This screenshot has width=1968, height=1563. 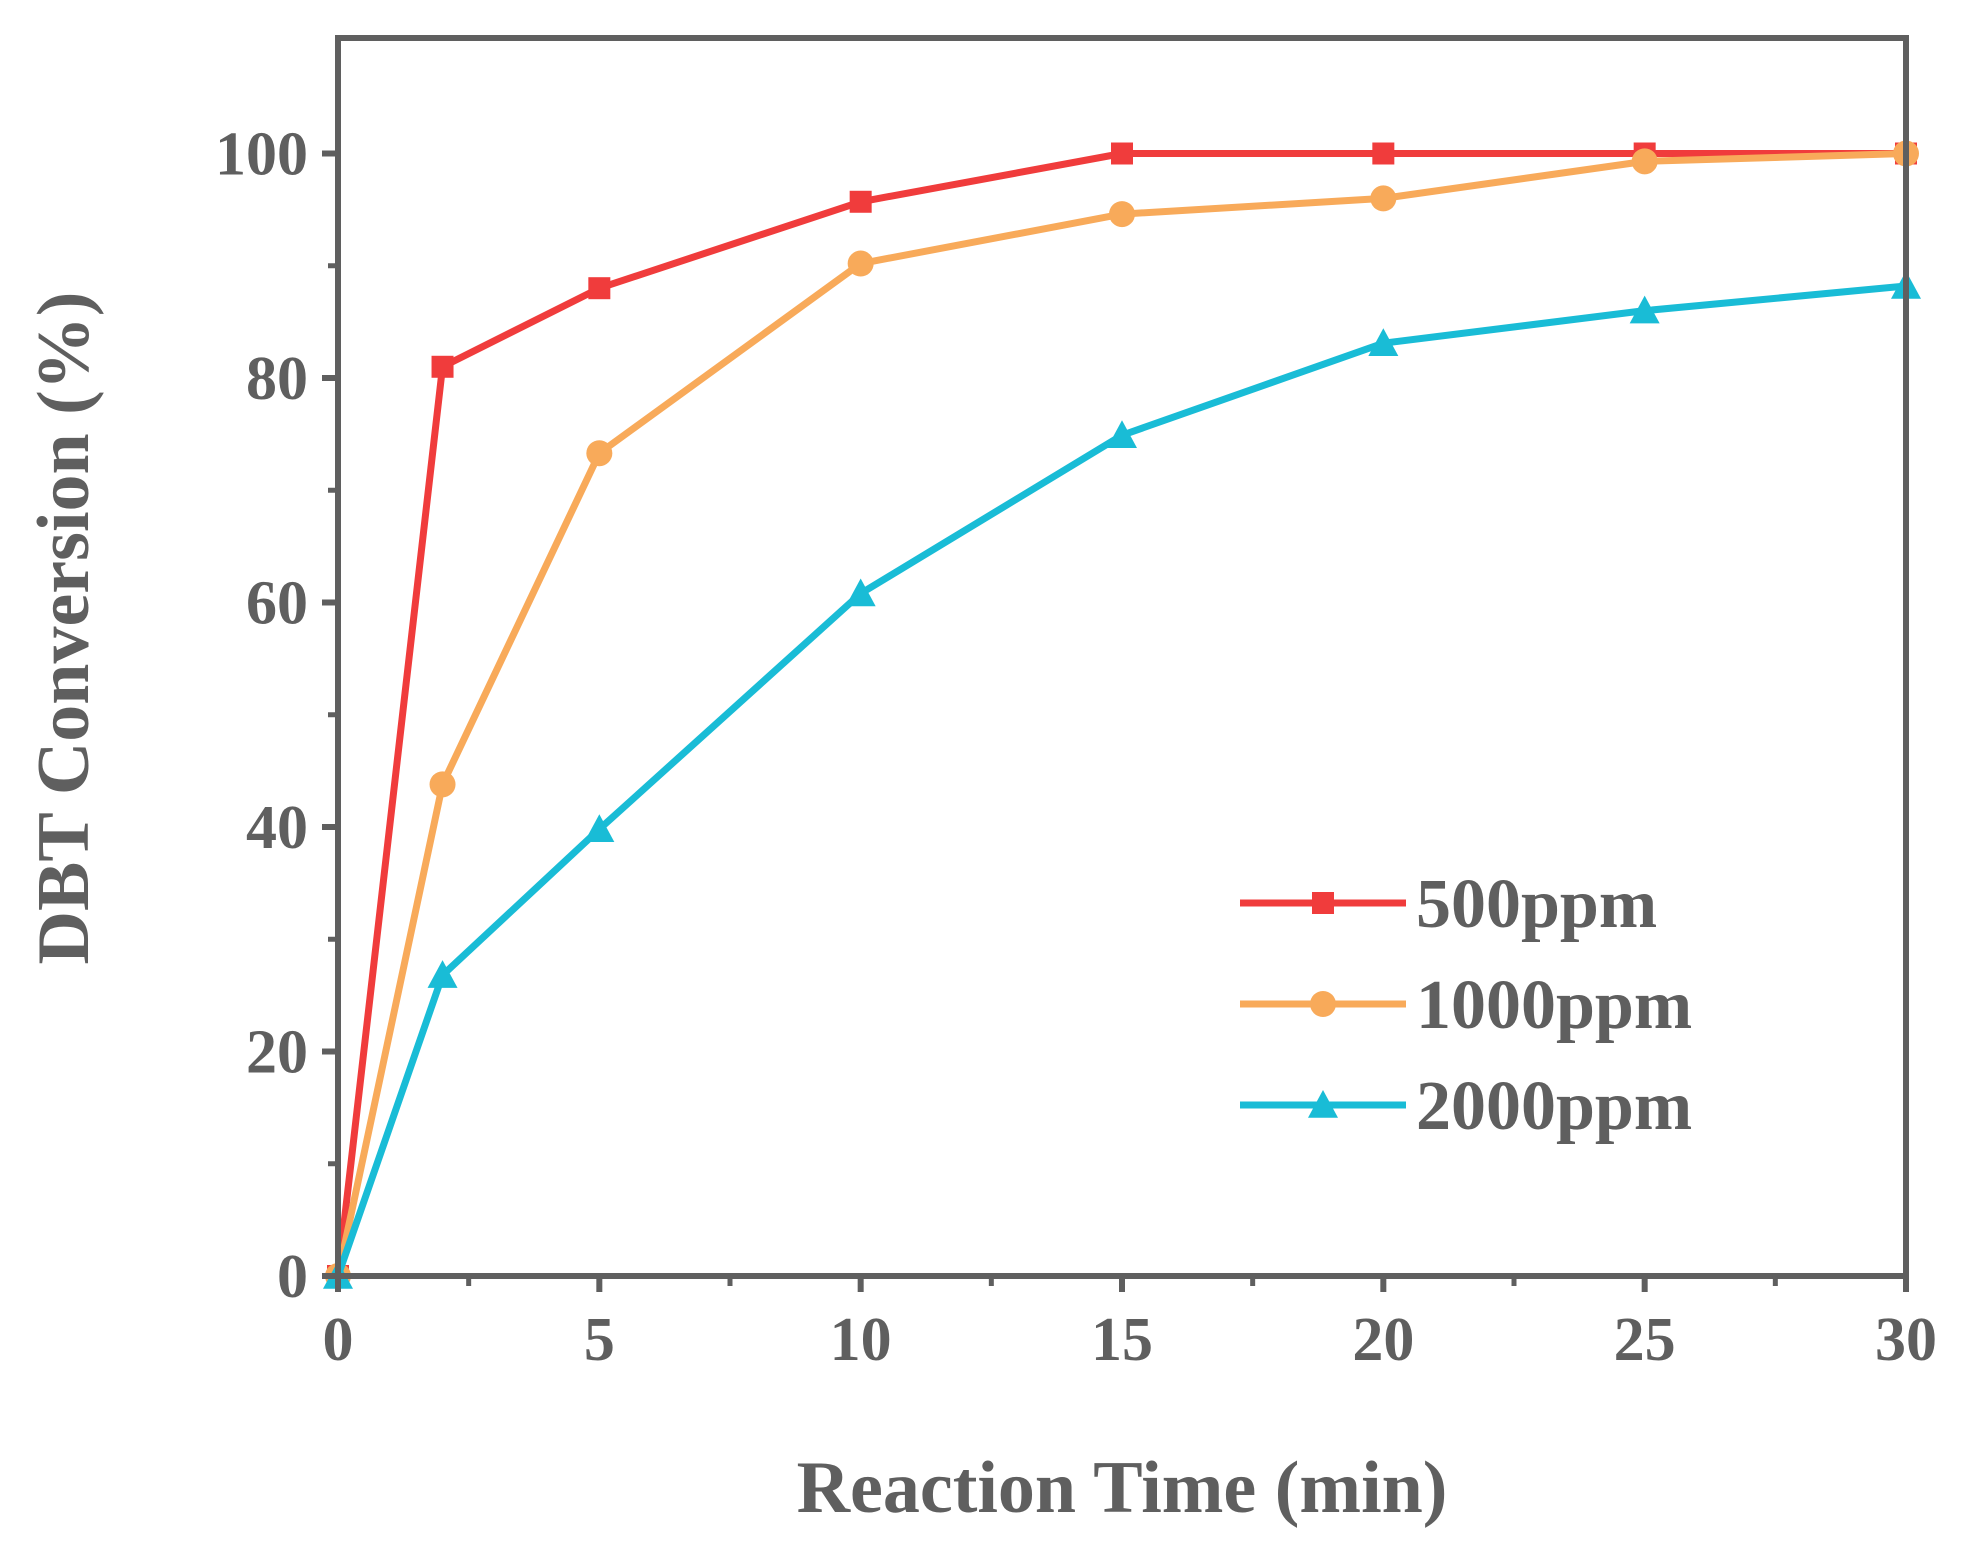 I want to click on legend: 500ppm 1000ppm 2000ppm, so click(x=1466, y=1005).